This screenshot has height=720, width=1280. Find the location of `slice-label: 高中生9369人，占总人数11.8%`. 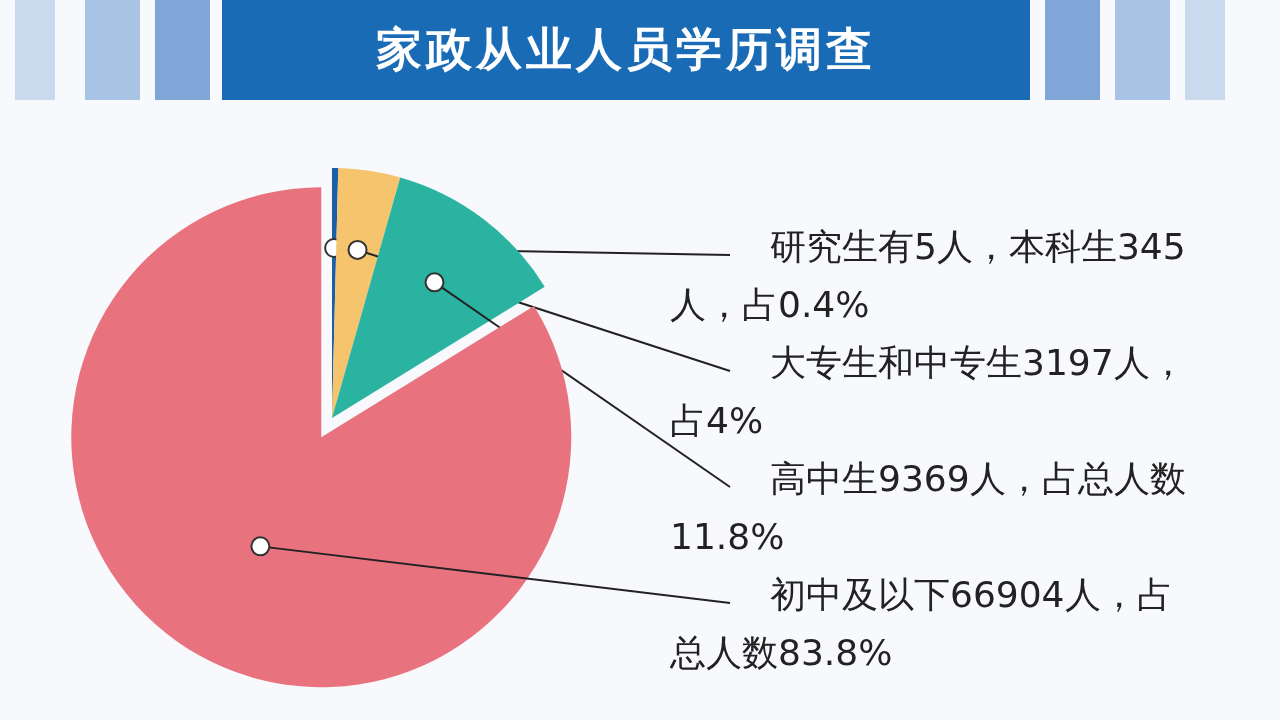

slice-label: 高中生9369人，占总人数11.8% is located at coordinates (928, 508).